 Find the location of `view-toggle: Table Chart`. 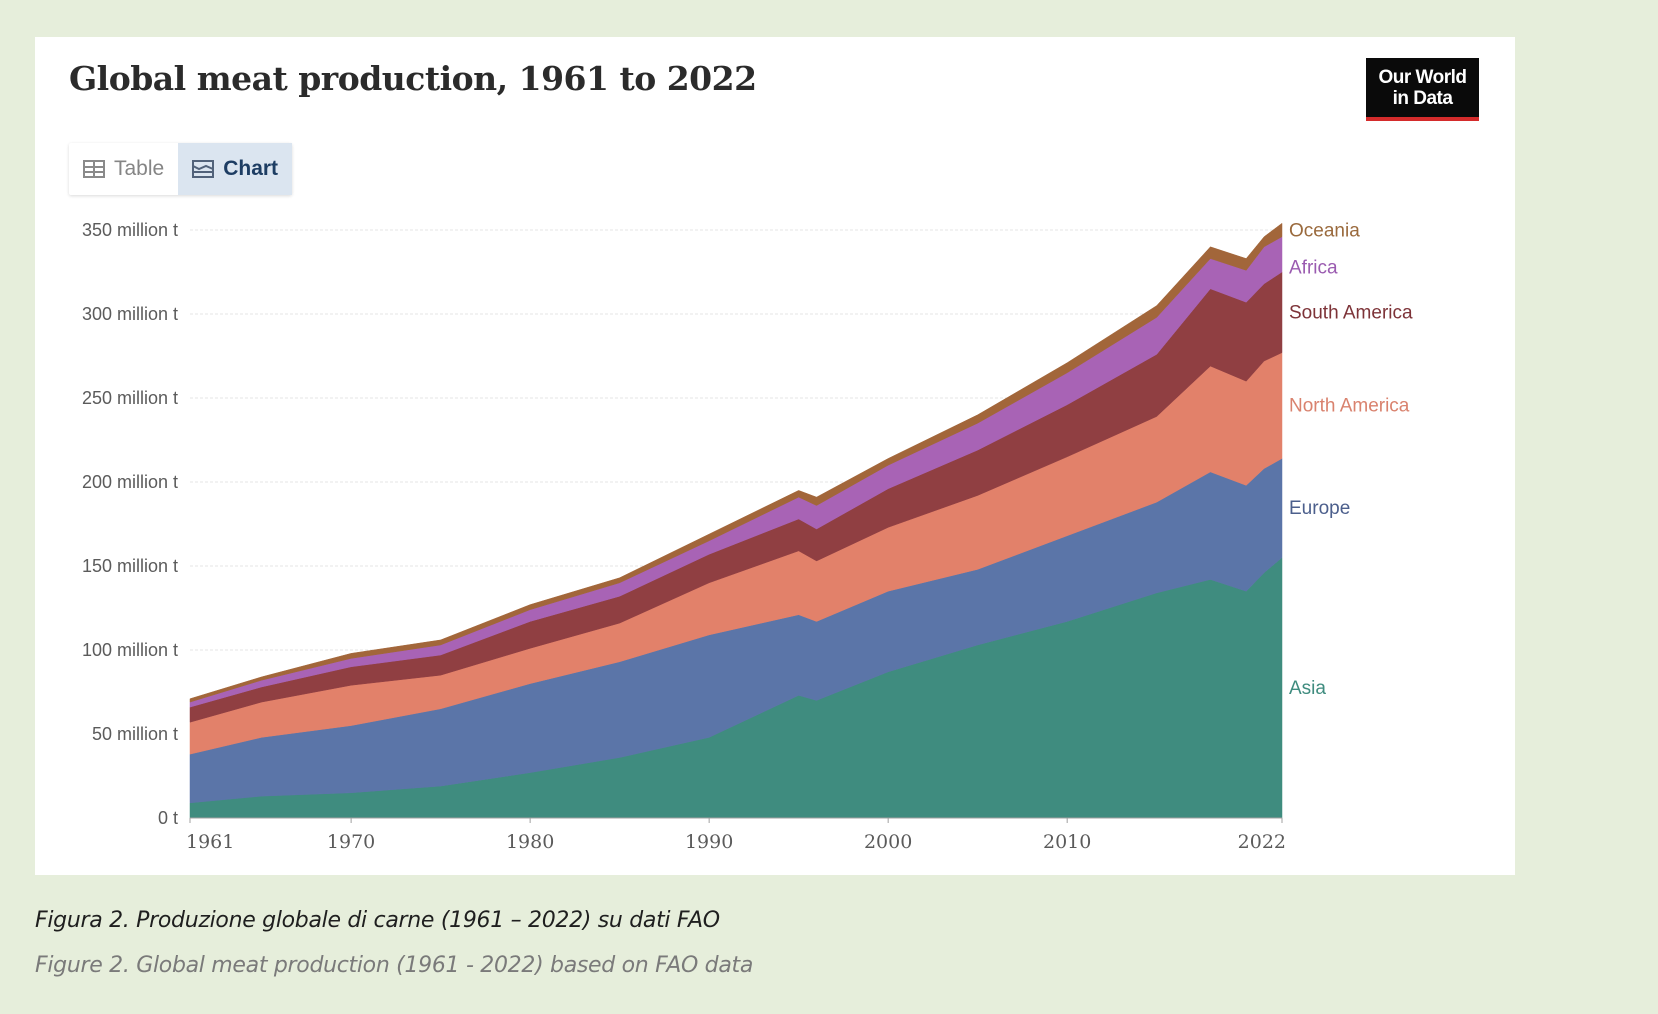

view-toggle: Table Chart is located at coordinates (181, 169).